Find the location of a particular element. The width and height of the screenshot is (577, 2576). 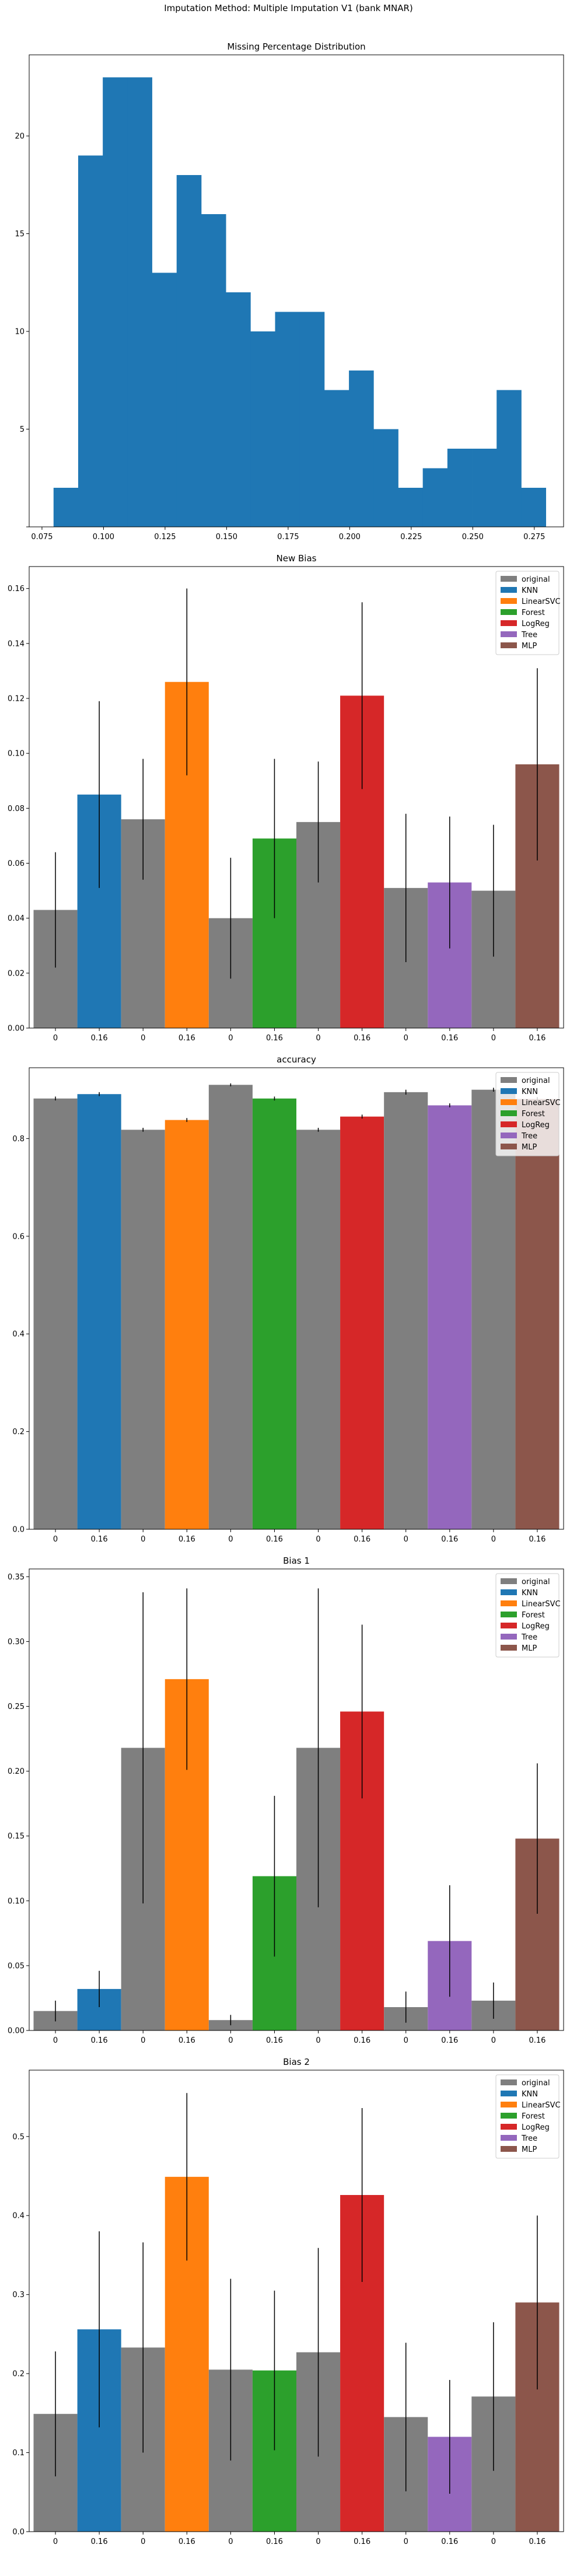

y-tick-label: 0.4 is located at coordinates (18, 2216).